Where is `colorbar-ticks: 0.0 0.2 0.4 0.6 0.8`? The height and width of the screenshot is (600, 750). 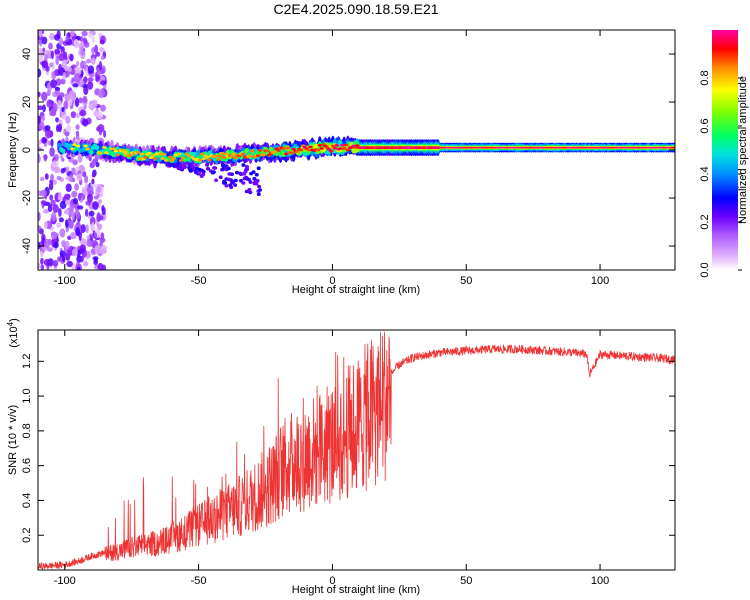 colorbar-ticks: 0.0 0.2 0.4 0.6 0.8 is located at coordinates (720, 174).